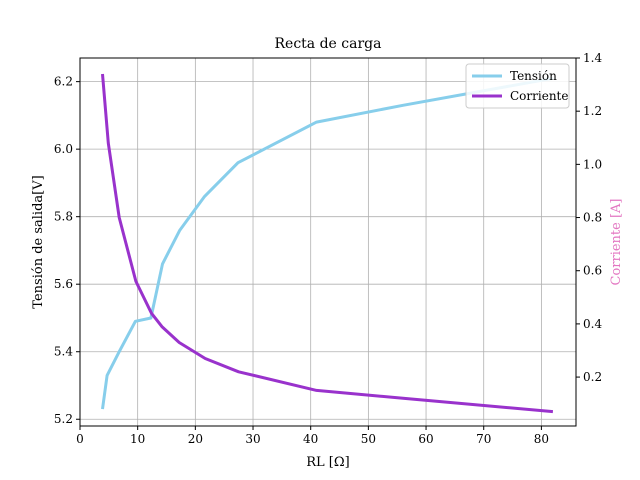 Image resolution: width=640 pixels, height=480 pixels. Describe the element at coordinates (592, 324) in the screenshot. I see `y-right-tick-label: 0.4` at that location.